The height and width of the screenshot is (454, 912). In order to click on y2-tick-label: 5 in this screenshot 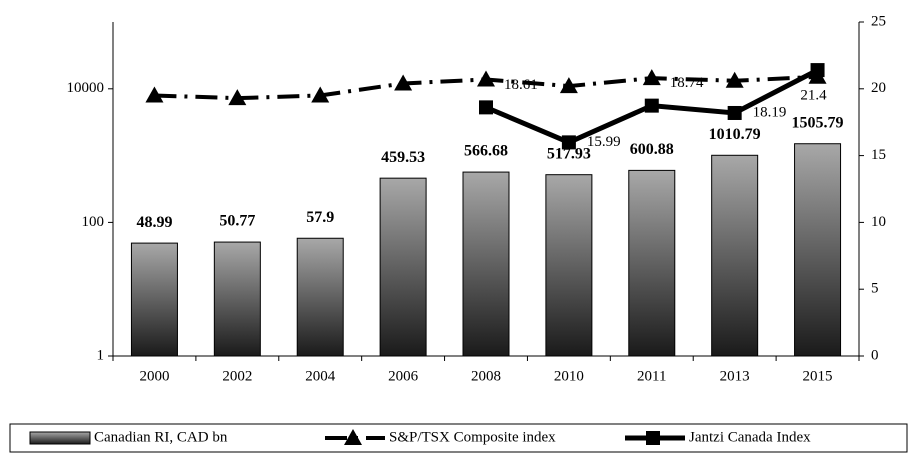, I will do `click(875, 289)`.